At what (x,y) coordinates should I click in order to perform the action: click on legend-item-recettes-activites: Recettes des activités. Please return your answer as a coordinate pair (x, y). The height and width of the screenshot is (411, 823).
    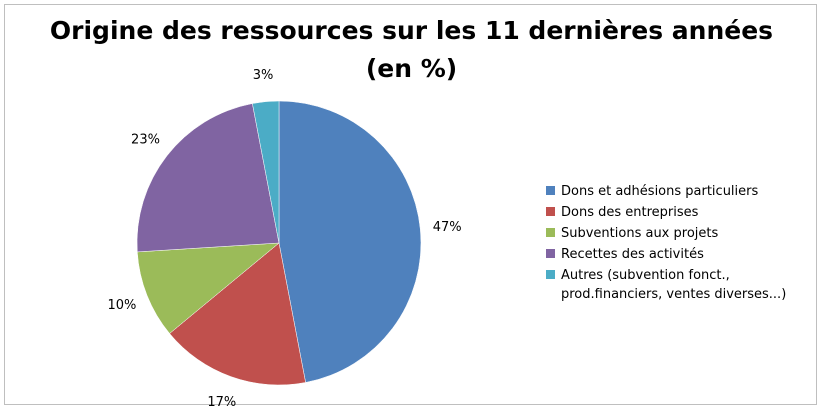
    Looking at the image, I should click on (681, 254).